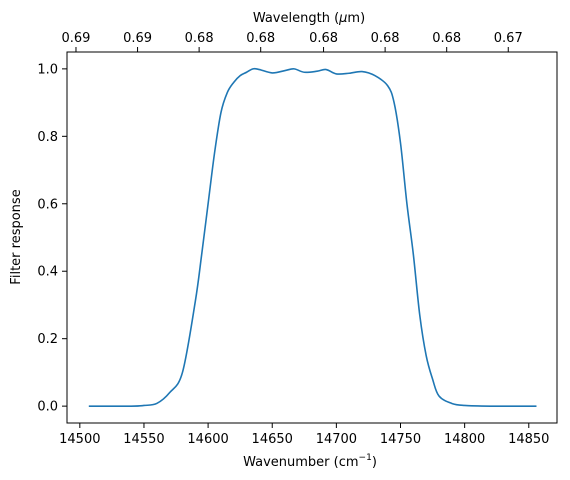 The width and height of the screenshot is (570, 480). I want to click on y-tick-label: 0.4, so click(47, 272).